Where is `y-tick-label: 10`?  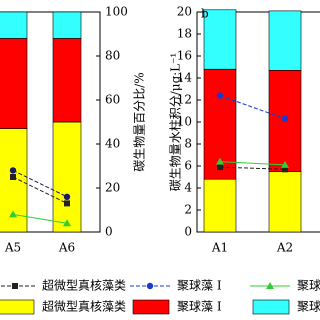
y-tick-label: 10 is located at coordinates (184, 122).